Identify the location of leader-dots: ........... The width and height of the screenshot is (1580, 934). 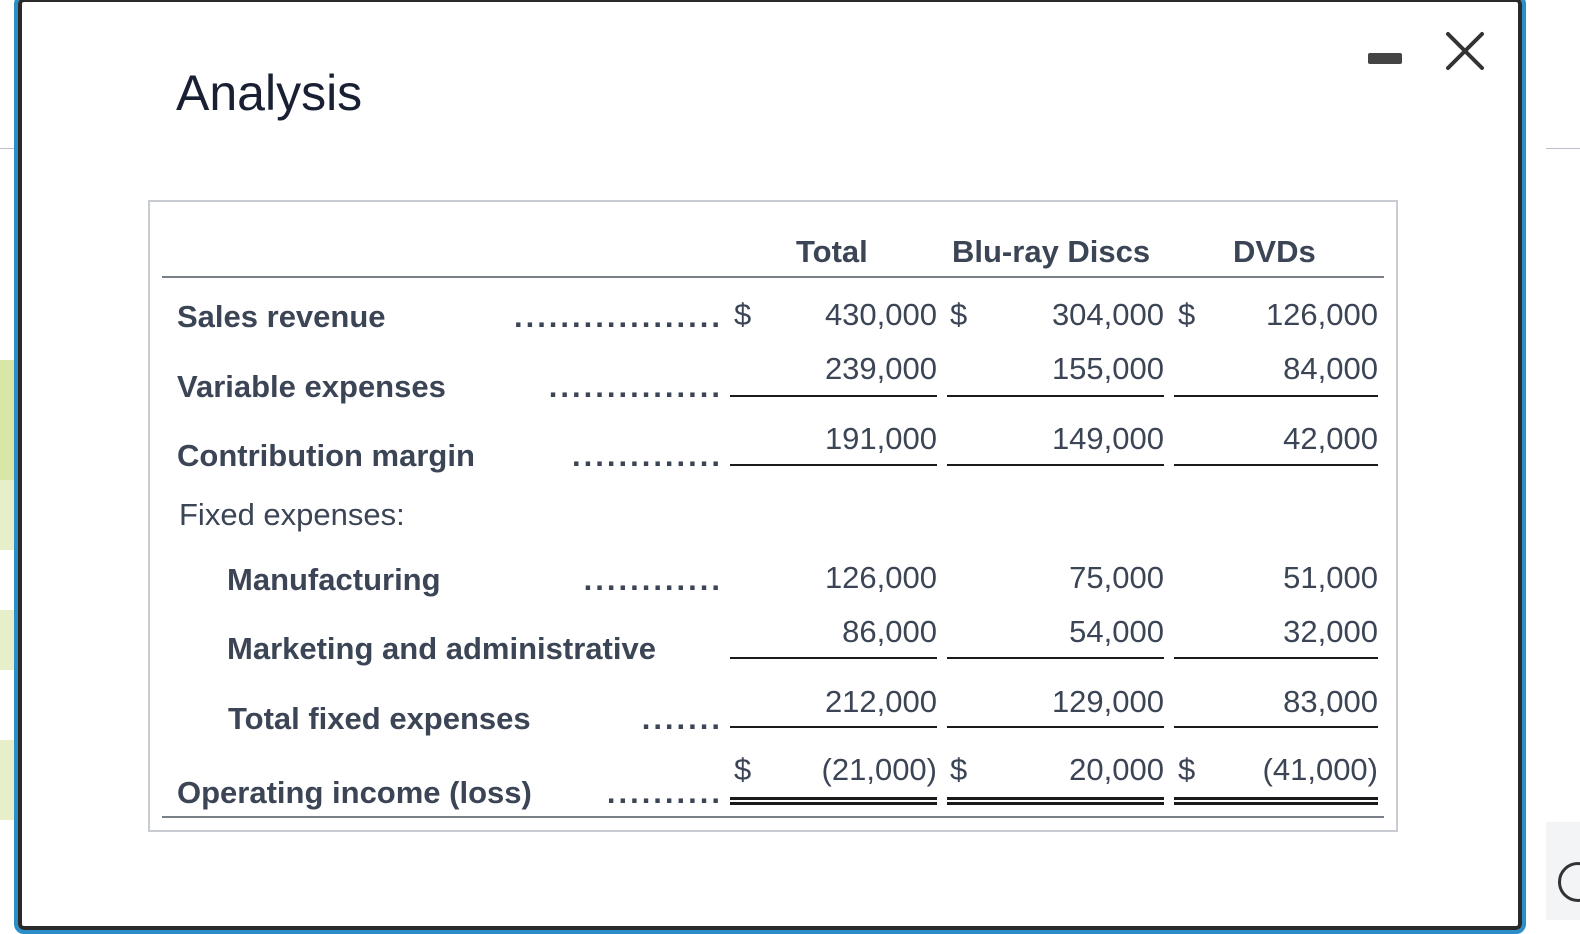
(664, 792).